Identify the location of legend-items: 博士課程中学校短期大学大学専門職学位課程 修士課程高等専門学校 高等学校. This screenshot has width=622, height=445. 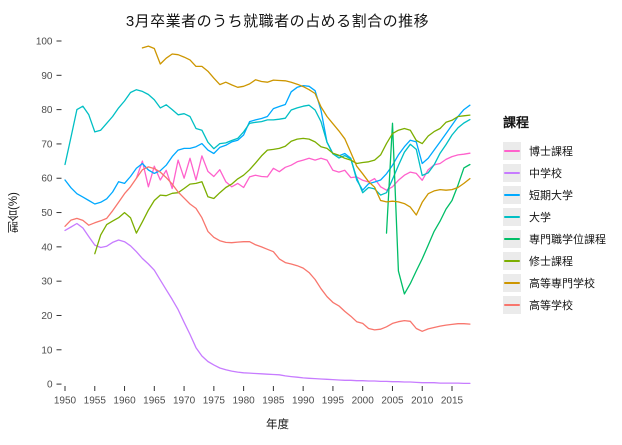
(562, 228).